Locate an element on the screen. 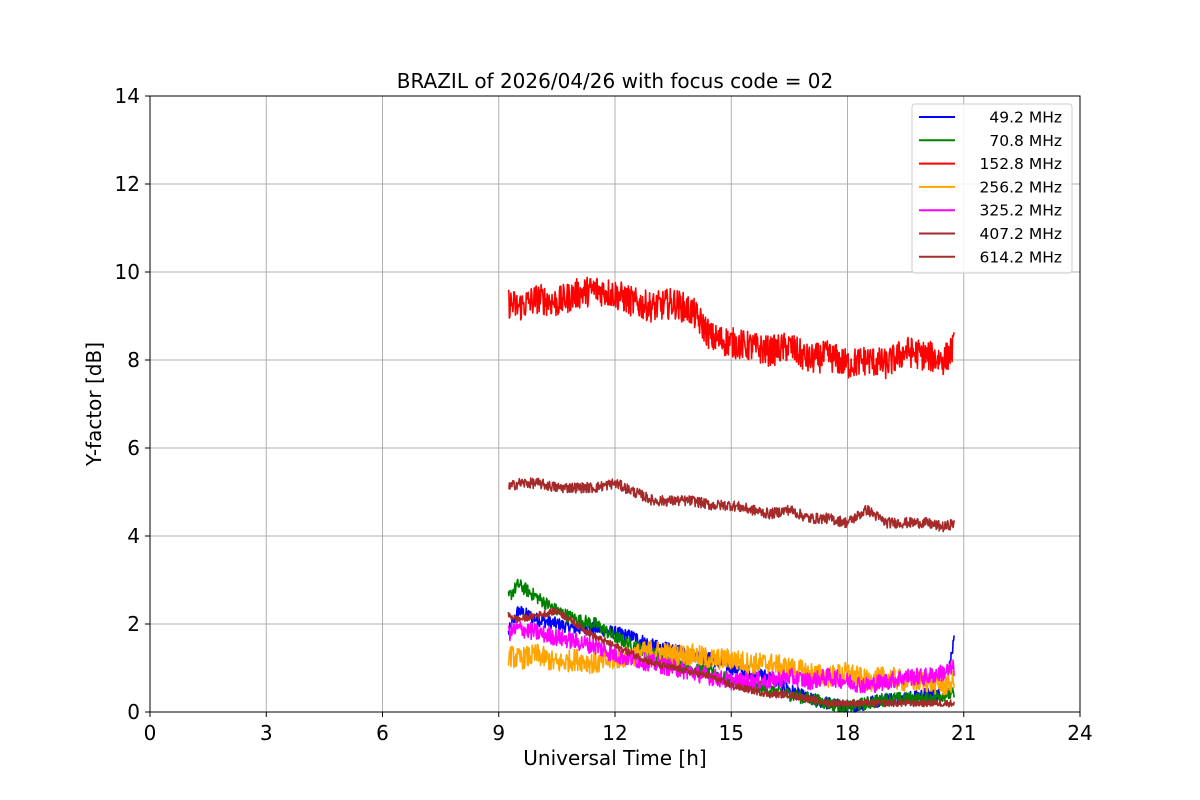 The image size is (1200, 800). x-tick-label: 3 is located at coordinates (266, 733).